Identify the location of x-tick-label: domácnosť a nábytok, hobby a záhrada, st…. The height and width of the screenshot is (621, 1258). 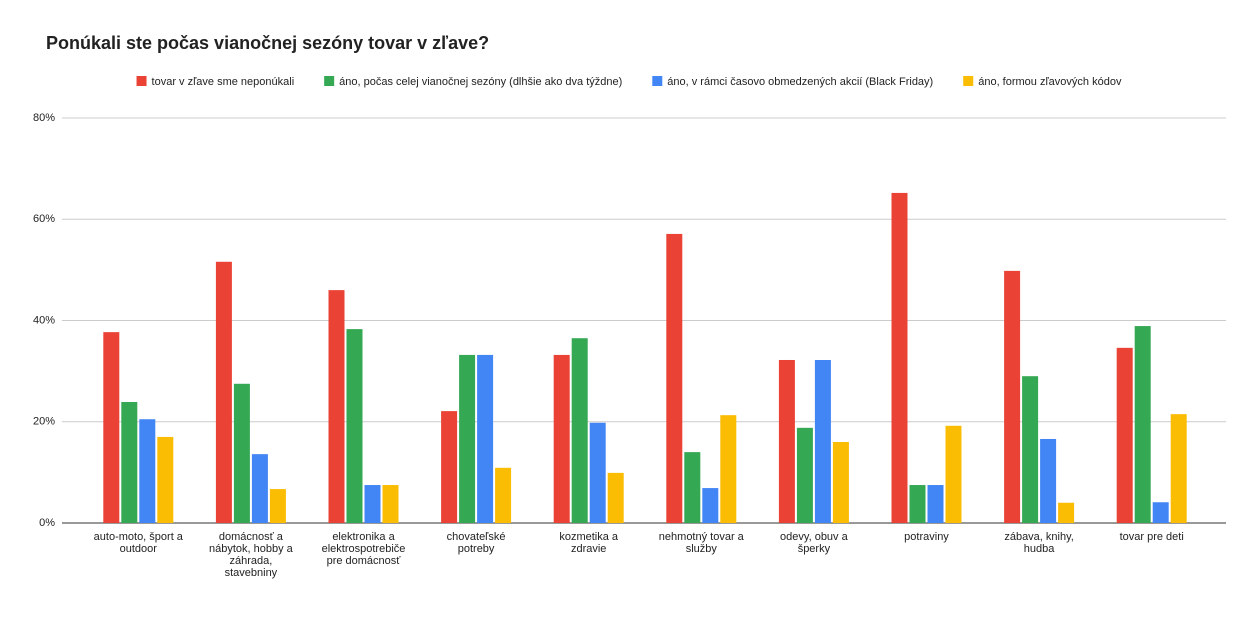
(250, 555).